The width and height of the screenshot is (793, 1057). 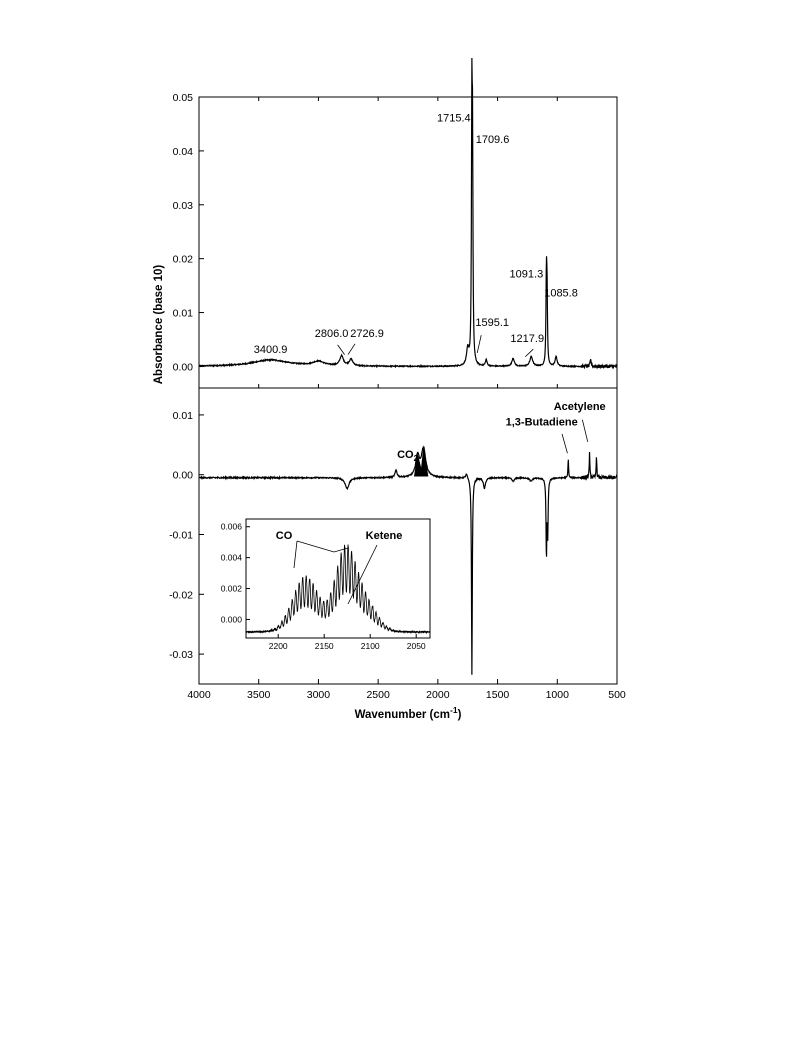 I want to click on x-tick-label: 4000, so click(x=199, y=695).